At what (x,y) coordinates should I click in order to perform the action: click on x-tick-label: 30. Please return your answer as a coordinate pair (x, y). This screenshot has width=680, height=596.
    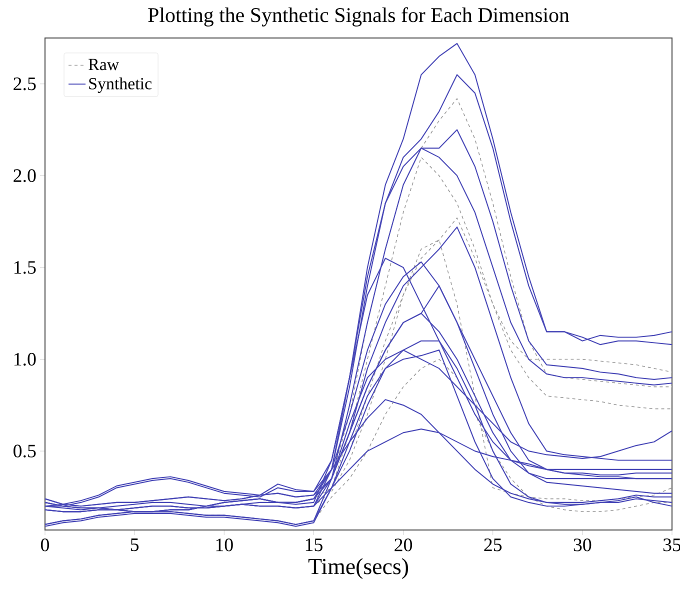
    Looking at the image, I should click on (583, 545).